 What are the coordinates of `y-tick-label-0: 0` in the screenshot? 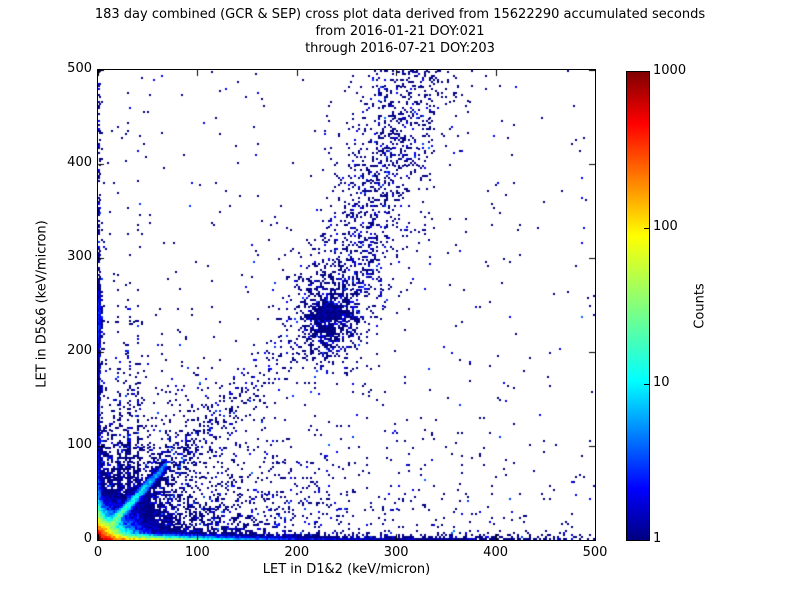 It's located at (87, 538).